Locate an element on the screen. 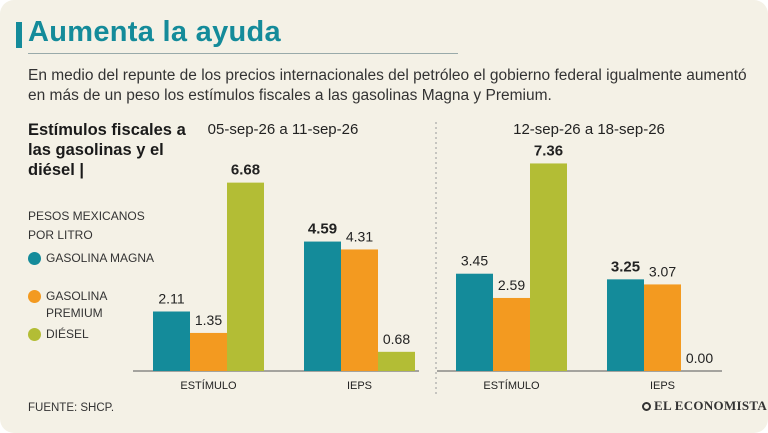  bar-g0-c1-s0 is located at coordinates (322, 306).